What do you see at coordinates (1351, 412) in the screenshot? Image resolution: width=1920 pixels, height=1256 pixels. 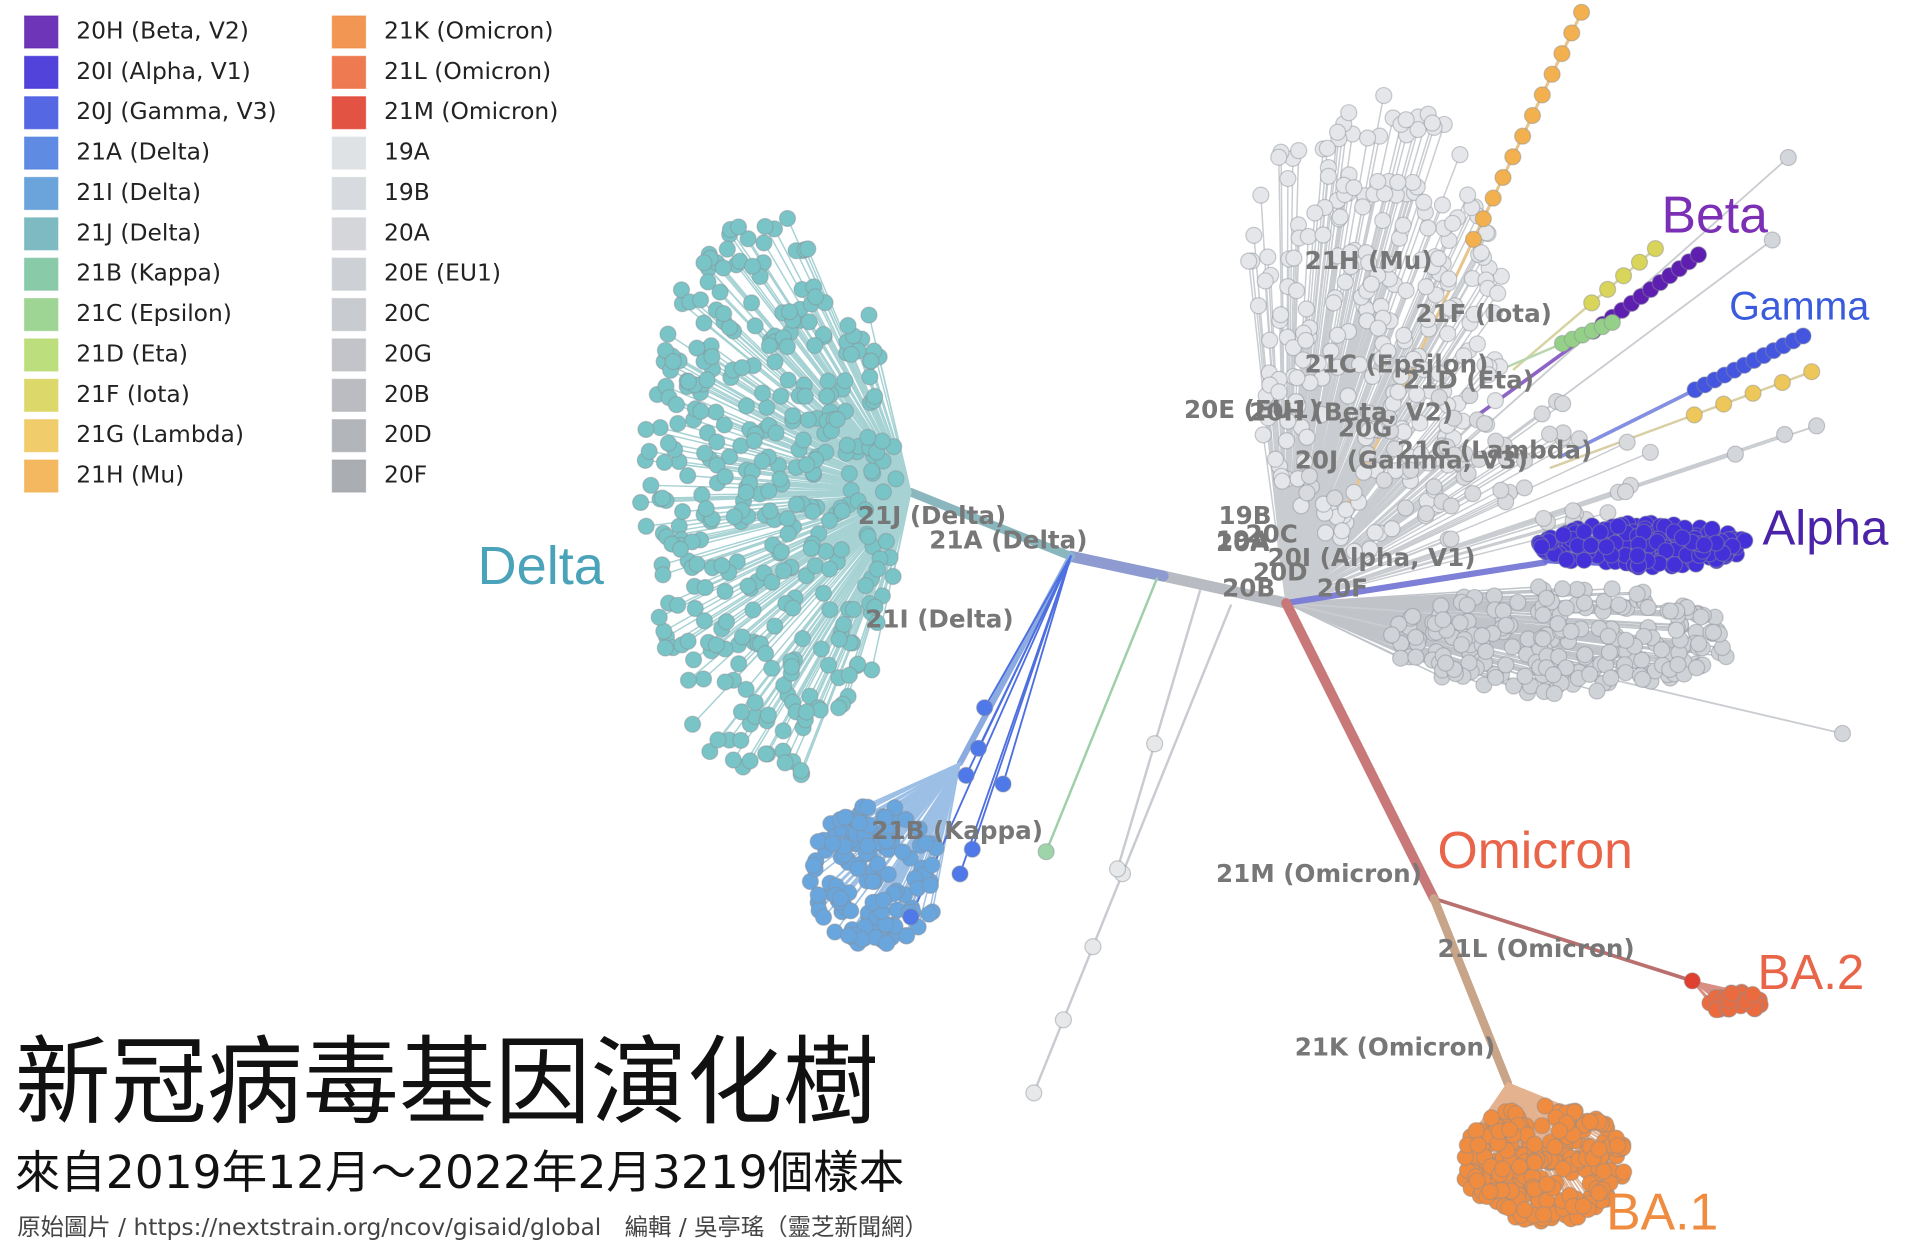 I see `clade-label: 20H (Beta, V2)` at bounding box center [1351, 412].